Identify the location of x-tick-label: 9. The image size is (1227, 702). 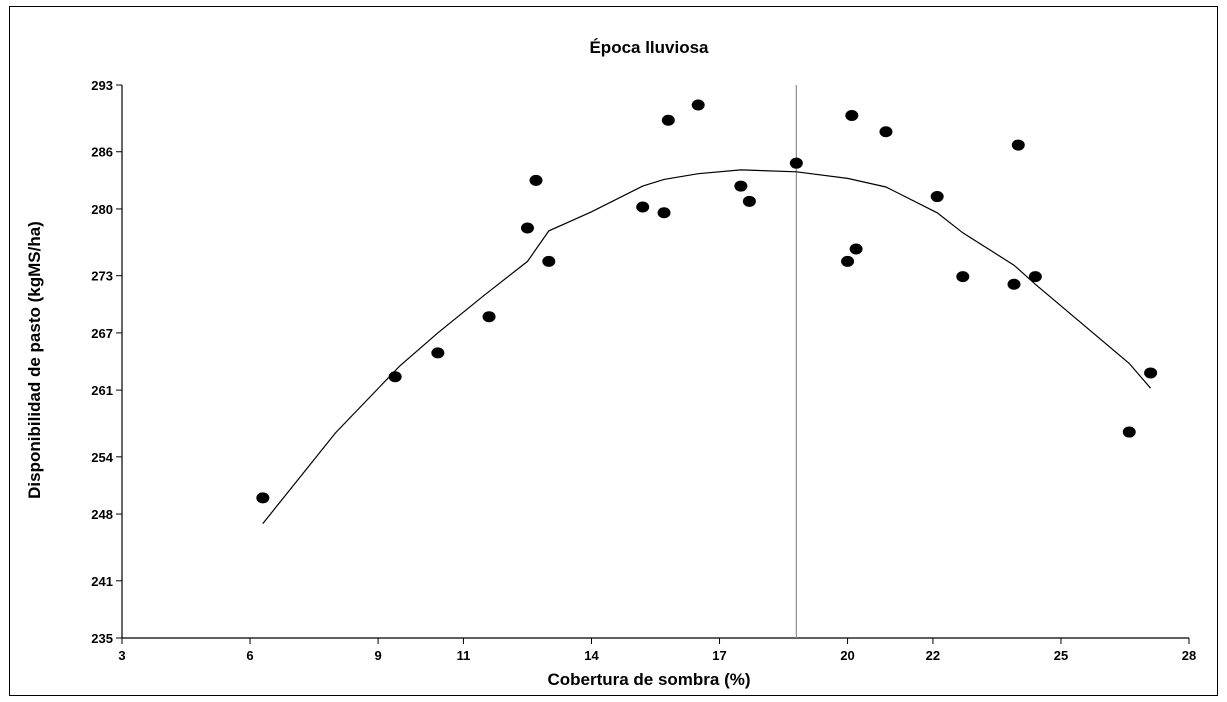
(377, 655).